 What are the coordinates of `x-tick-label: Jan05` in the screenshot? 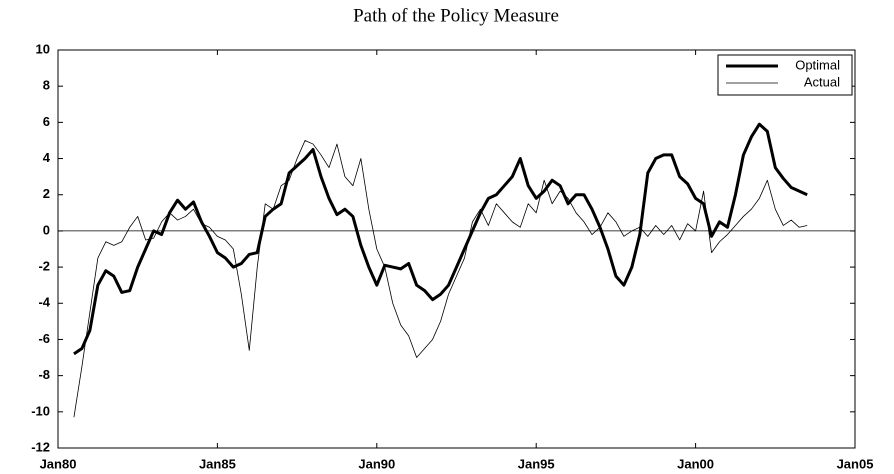 It's located at (855, 463).